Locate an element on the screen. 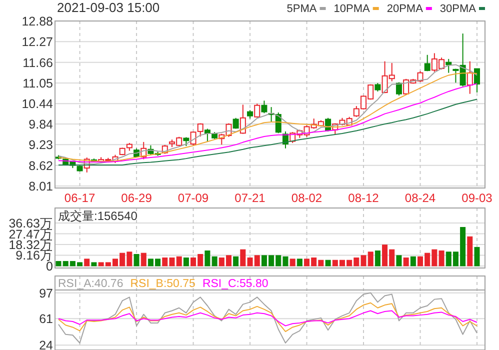 The height and width of the screenshot is (350, 499). y-tick-label: 12.88 is located at coordinates (38, 21).